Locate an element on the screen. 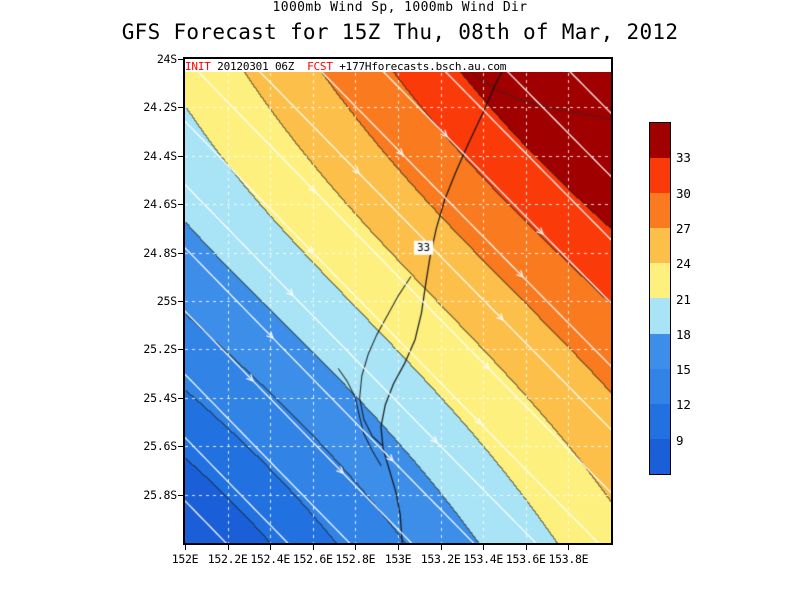  x-axis-tick-label: 153.8E is located at coordinates (568, 559).